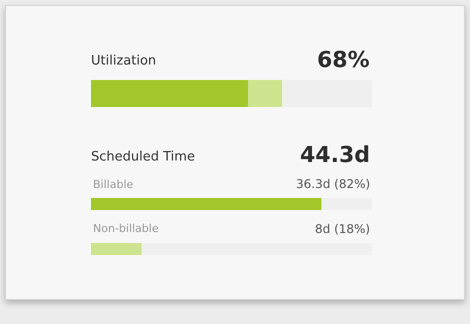  Describe the element at coordinates (335, 155) in the screenshot. I see `annotation: 44.3d` at that location.